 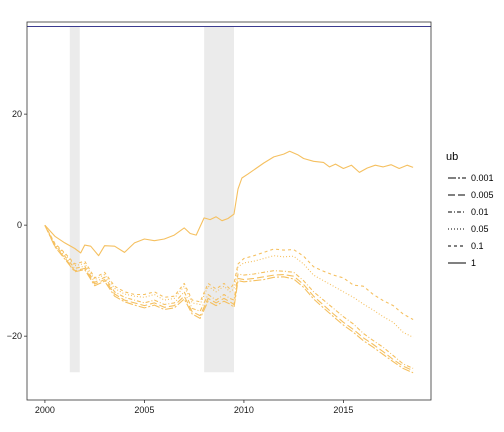 What do you see at coordinates (17, 114) in the screenshot?
I see `y-tick-label: 20` at bounding box center [17, 114].